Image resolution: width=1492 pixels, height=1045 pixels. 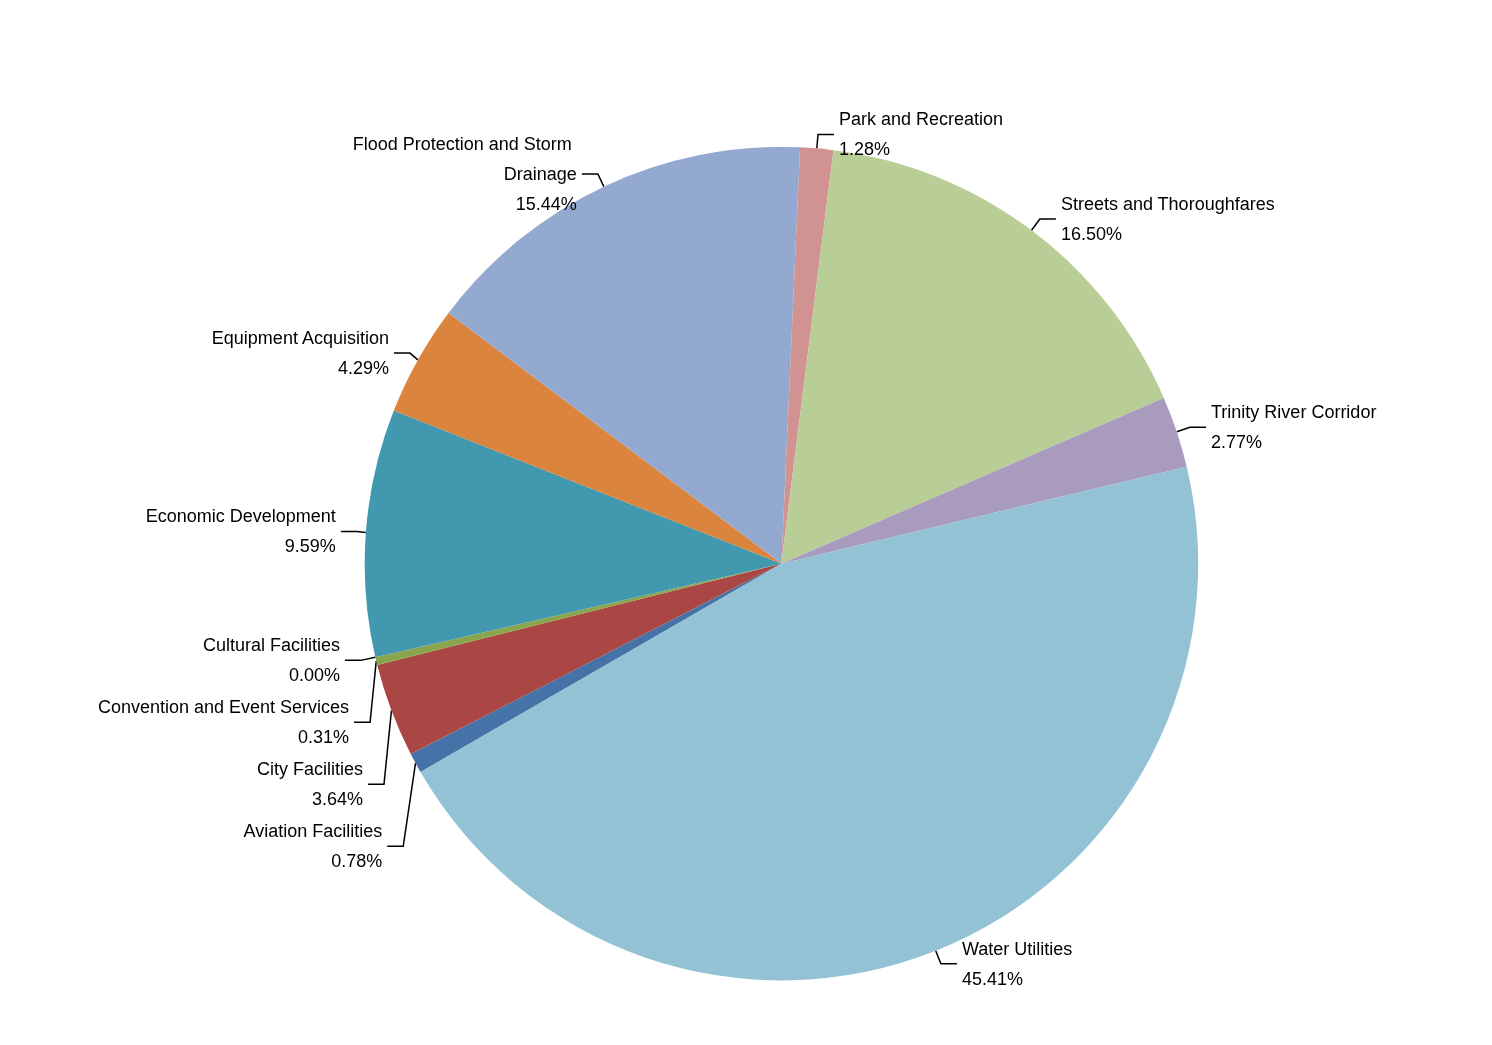 What do you see at coordinates (1167, 204) in the screenshot?
I see `slice-label: Streets and Thoroughfares` at bounding box center [1167, 204].